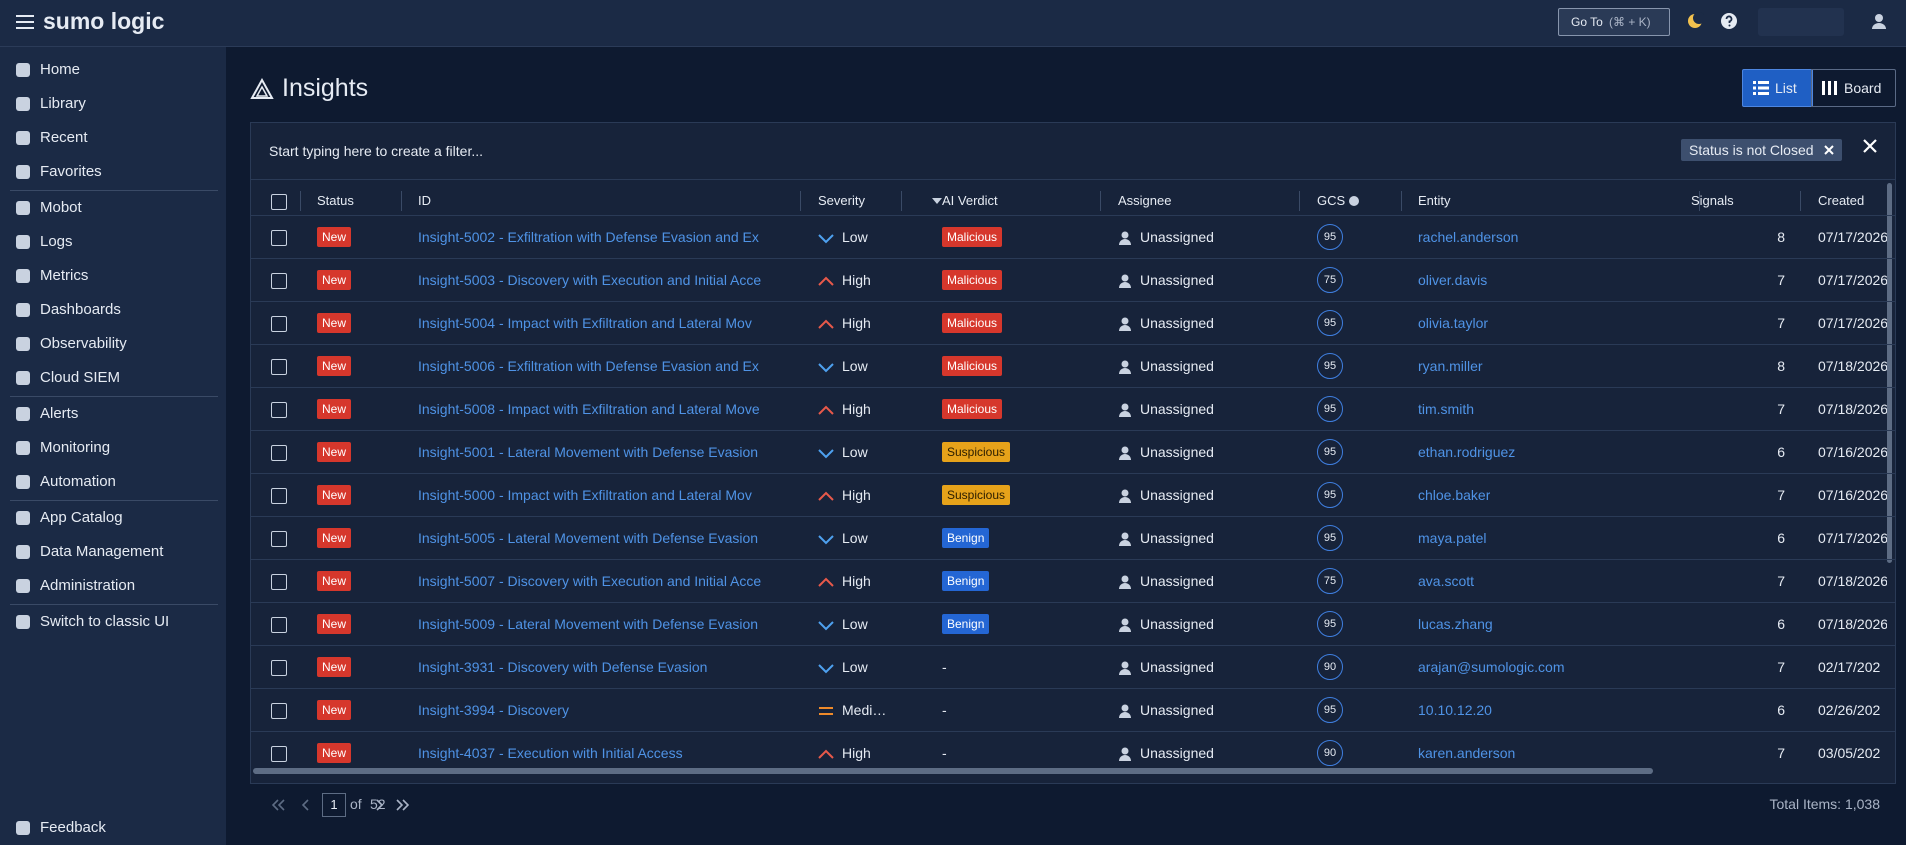 The width and height of the screenshot is (1906, 845). Describe the element at coordinates (113, 622) in the screenshot. I see `nav-item: Switch to classic UI` at that location.